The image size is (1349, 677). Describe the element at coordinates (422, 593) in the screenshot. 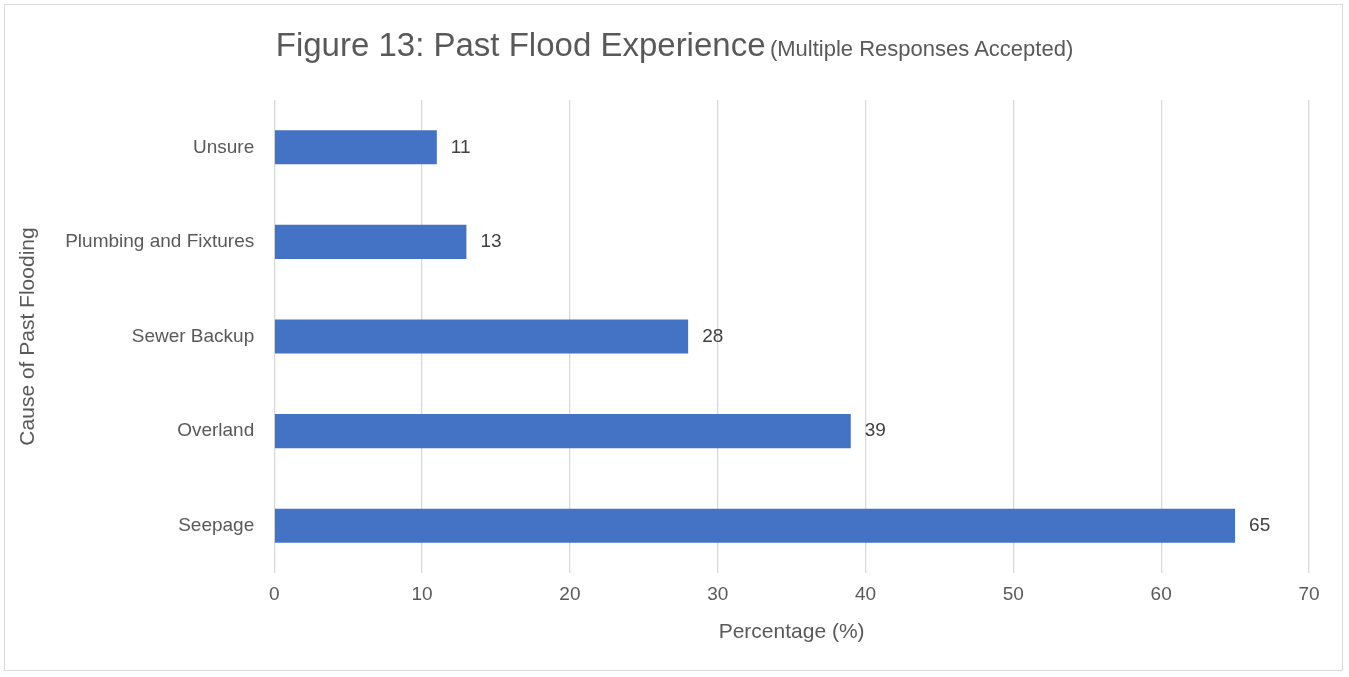

I see `x-tick-label: 10` at that location.